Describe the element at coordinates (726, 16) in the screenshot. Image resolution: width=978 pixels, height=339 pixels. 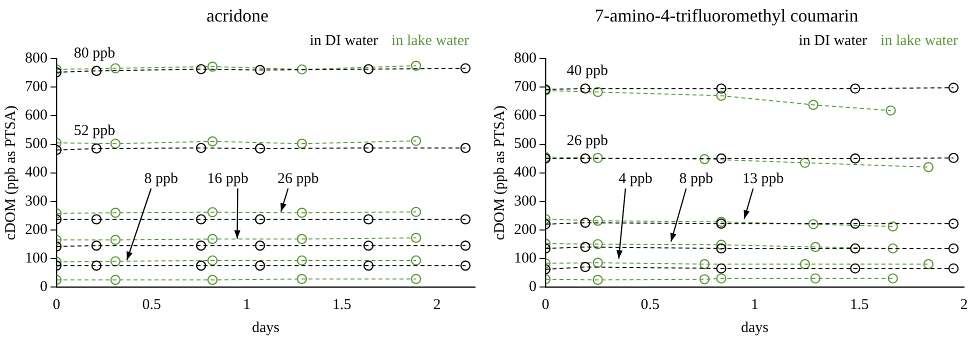
I see `chart-title: 7-amino-4-trifluoromethyl coumarin` at that location.